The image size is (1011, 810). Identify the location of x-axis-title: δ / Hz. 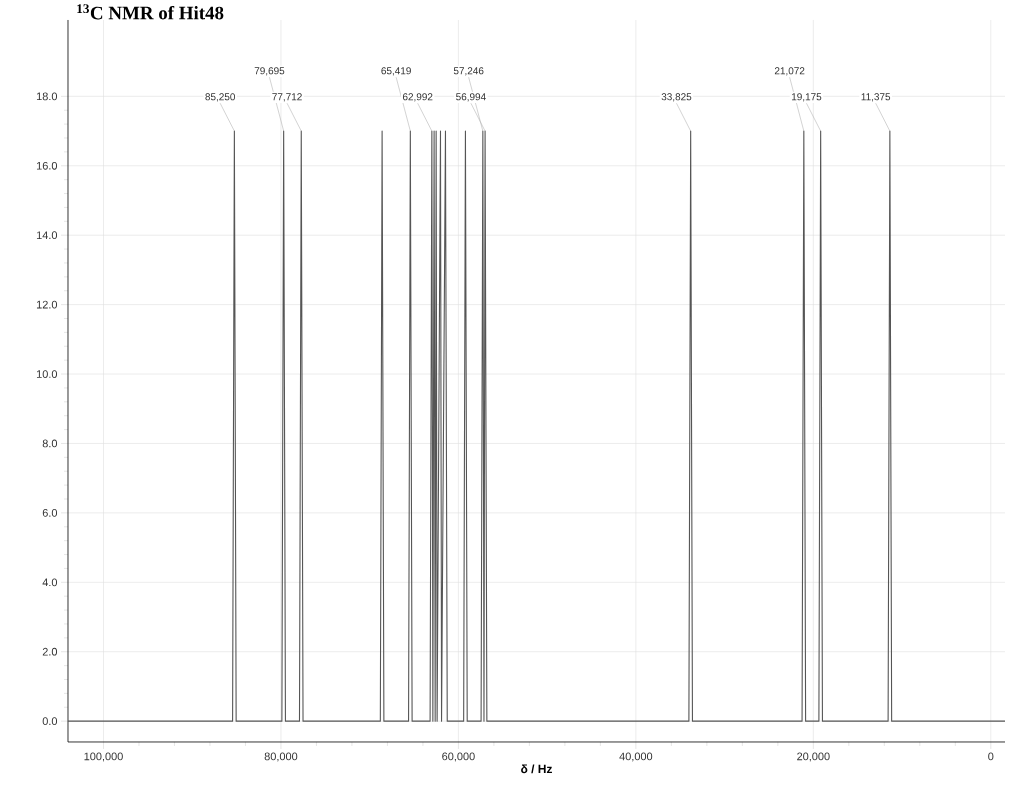
(536, 769).